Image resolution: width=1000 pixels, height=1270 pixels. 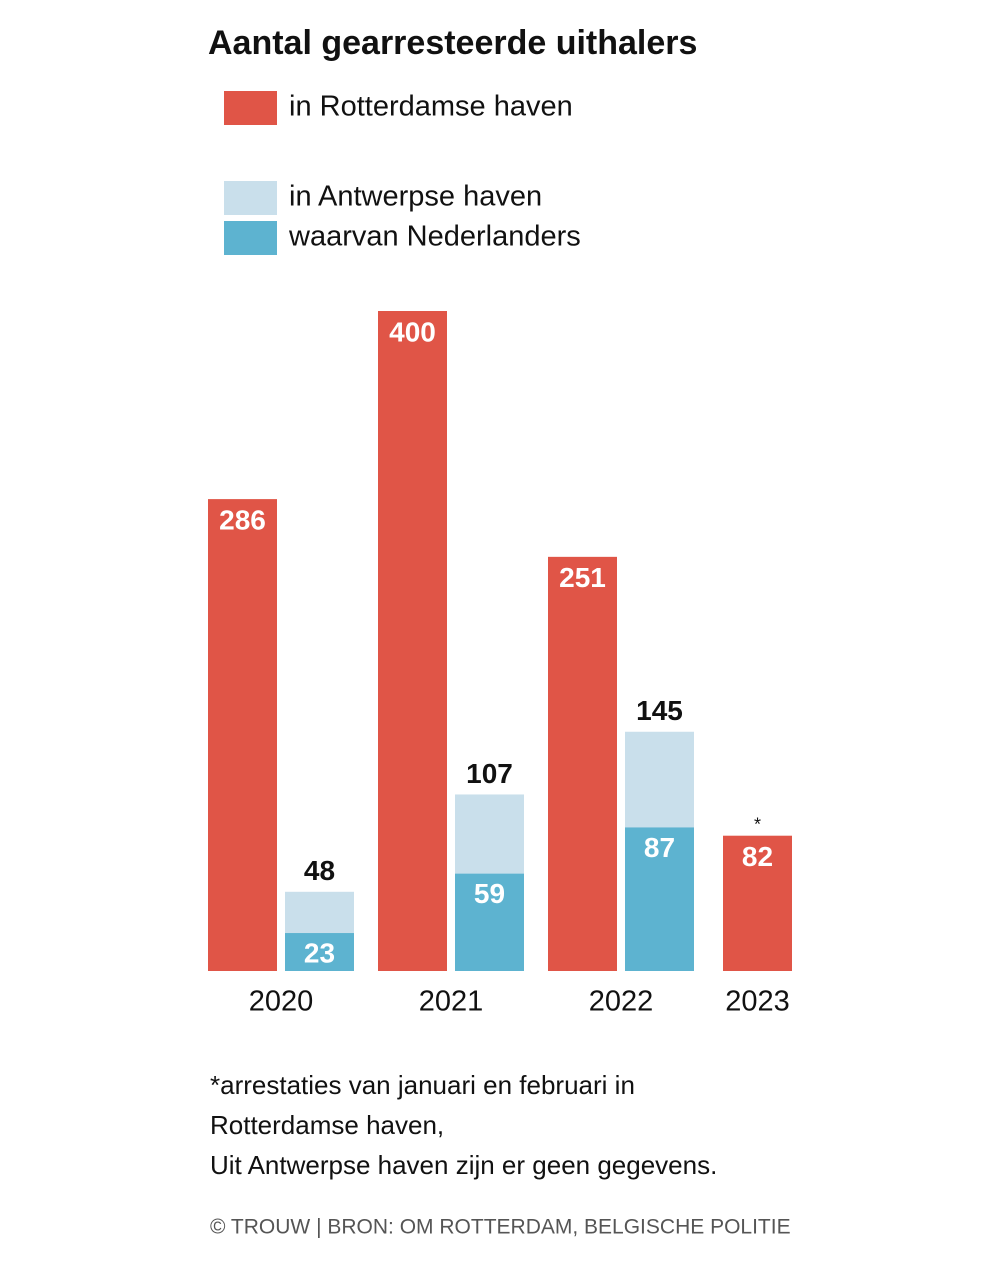 I want to click on value-label: 400, so click(x=412, y=331).